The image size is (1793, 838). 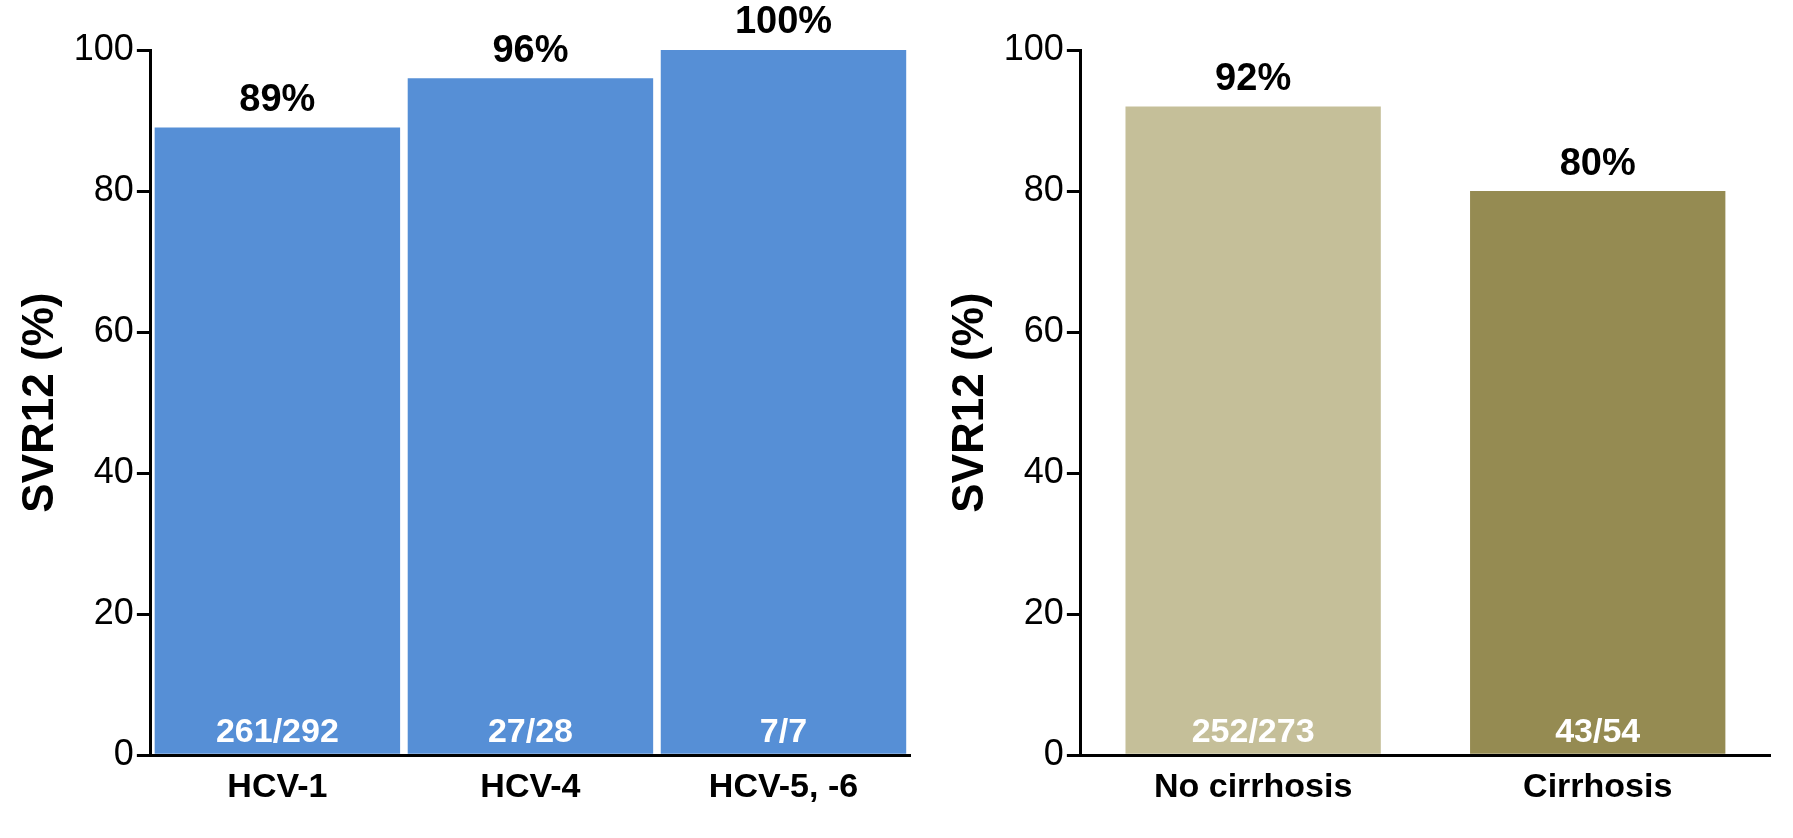 I want to click on data-label: 92%, so click(x=1253, y=76).